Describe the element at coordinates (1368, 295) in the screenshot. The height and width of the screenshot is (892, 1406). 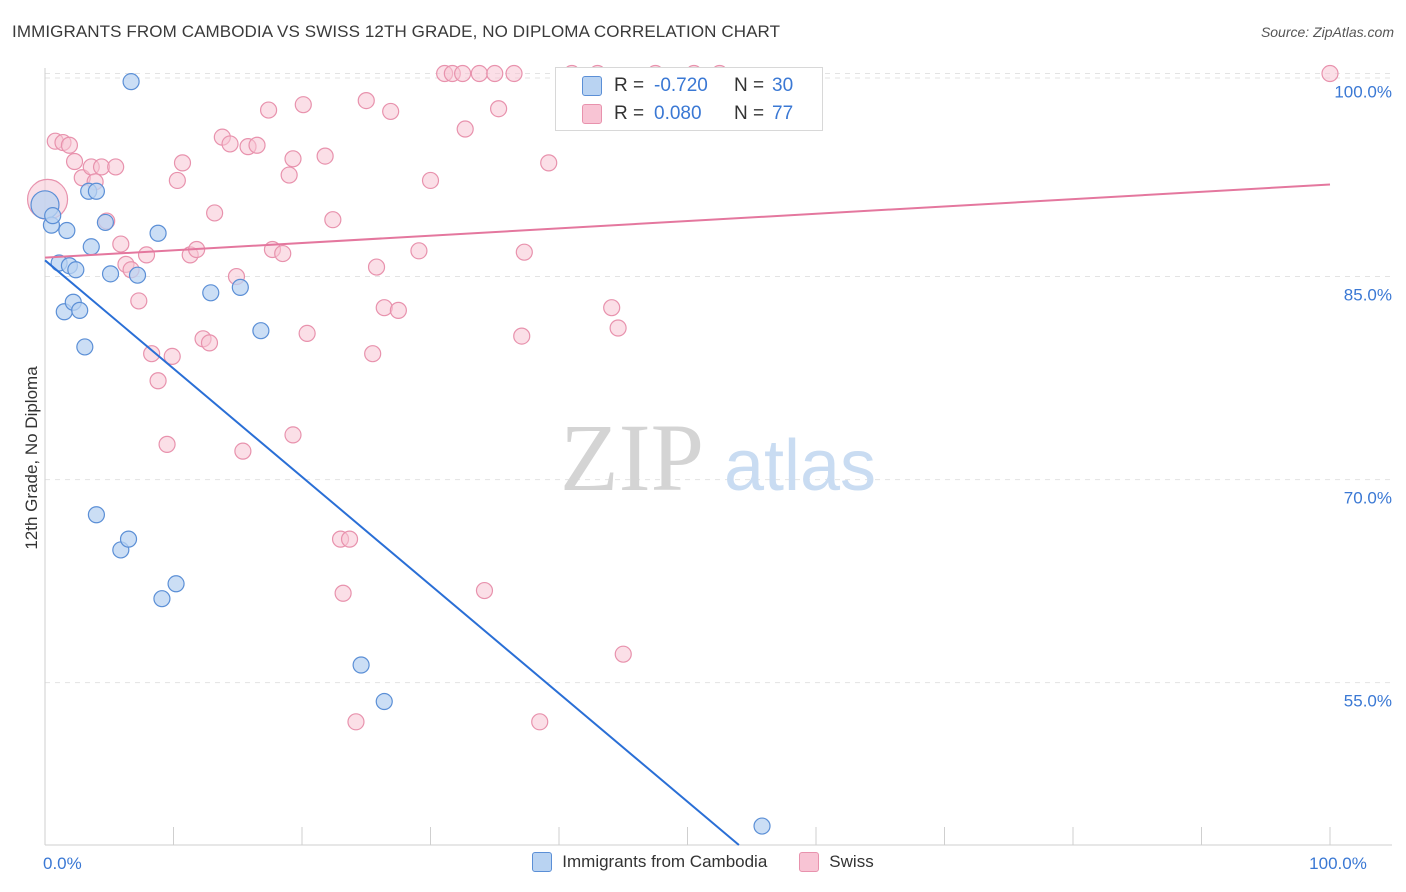
I see `y-tick-label: 85.0%` at that location.